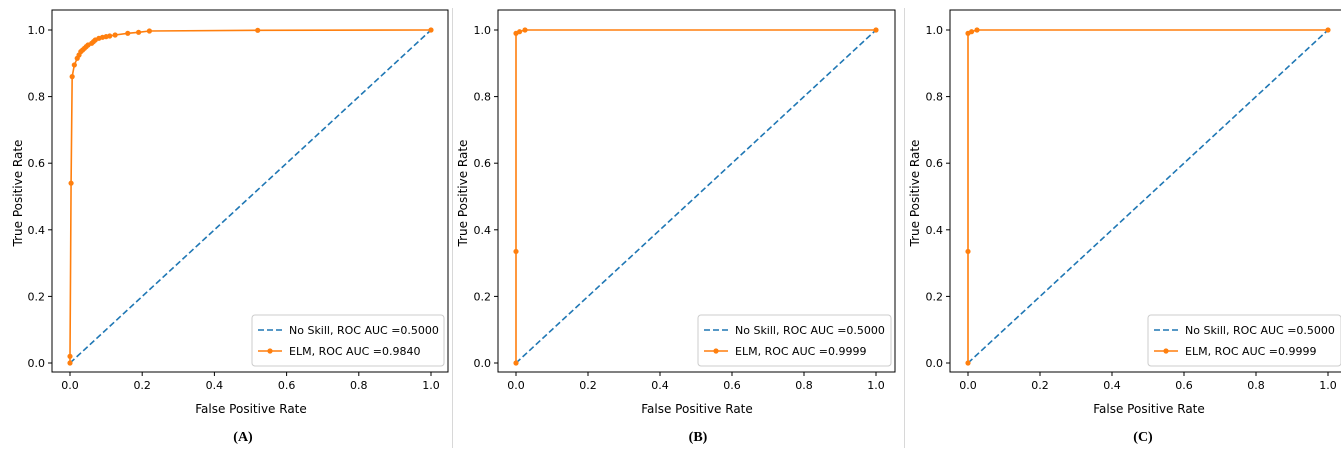 The width and height of the screenshot is (1341, 453). Describe the element at coordinates (251, 409) in the screenshot. I see `x-axis-label-a: False Positive Rate` at that location.